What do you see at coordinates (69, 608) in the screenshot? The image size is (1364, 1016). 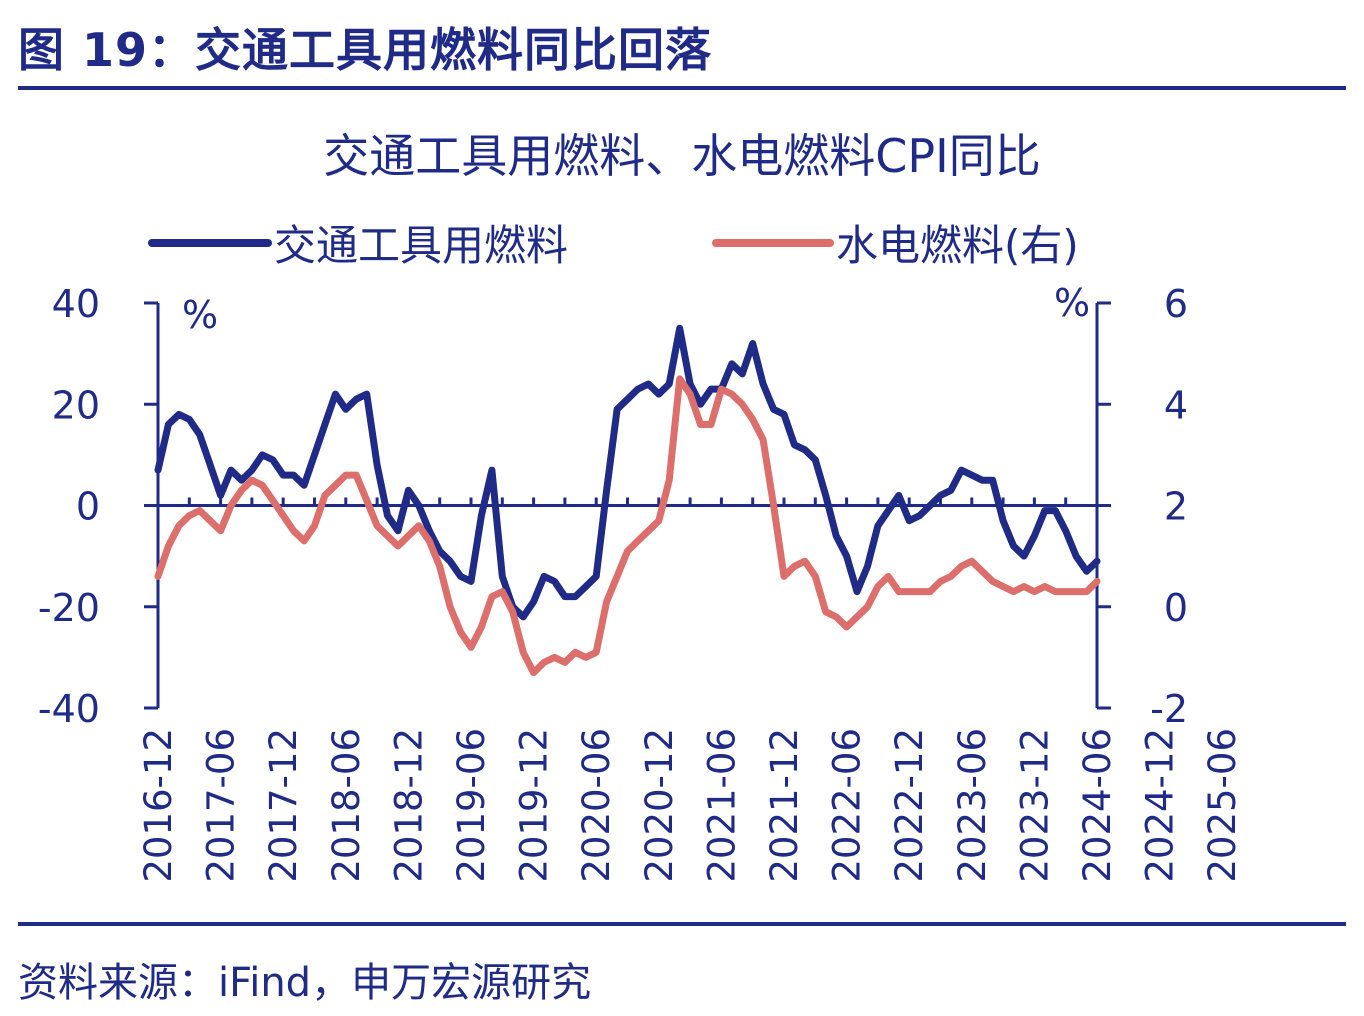 I see `left-tick-label: -20` at bounding box center [69, 608].